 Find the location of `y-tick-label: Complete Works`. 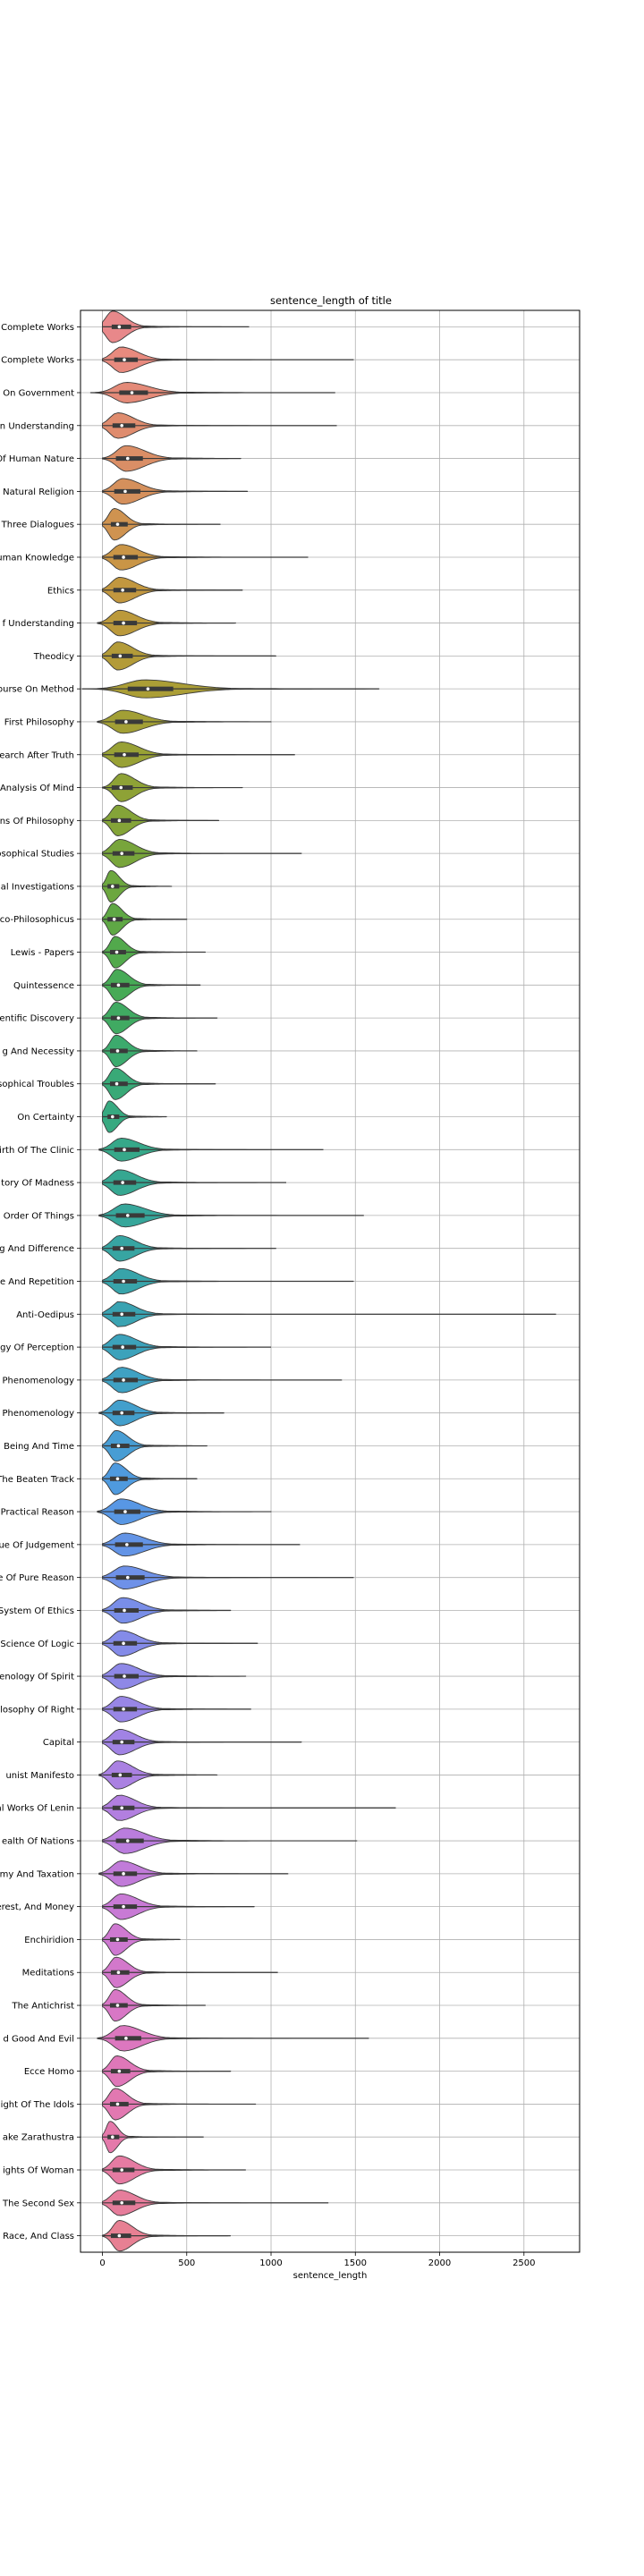

y-tick-label: Complete Works is located at coordinates (37, 361).